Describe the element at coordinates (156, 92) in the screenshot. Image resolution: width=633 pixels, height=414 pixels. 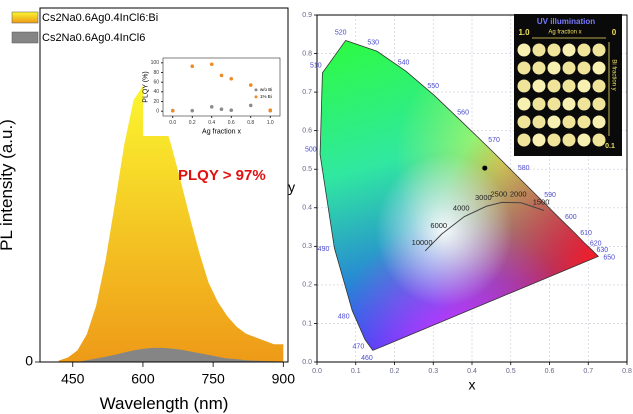
I see `y-tick-label: 40` at that location.